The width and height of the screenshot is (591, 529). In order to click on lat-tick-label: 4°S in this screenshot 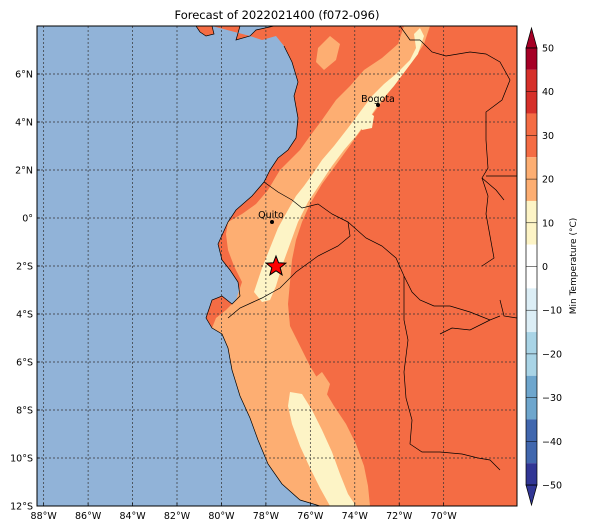, I will do `click(24, 315)`.